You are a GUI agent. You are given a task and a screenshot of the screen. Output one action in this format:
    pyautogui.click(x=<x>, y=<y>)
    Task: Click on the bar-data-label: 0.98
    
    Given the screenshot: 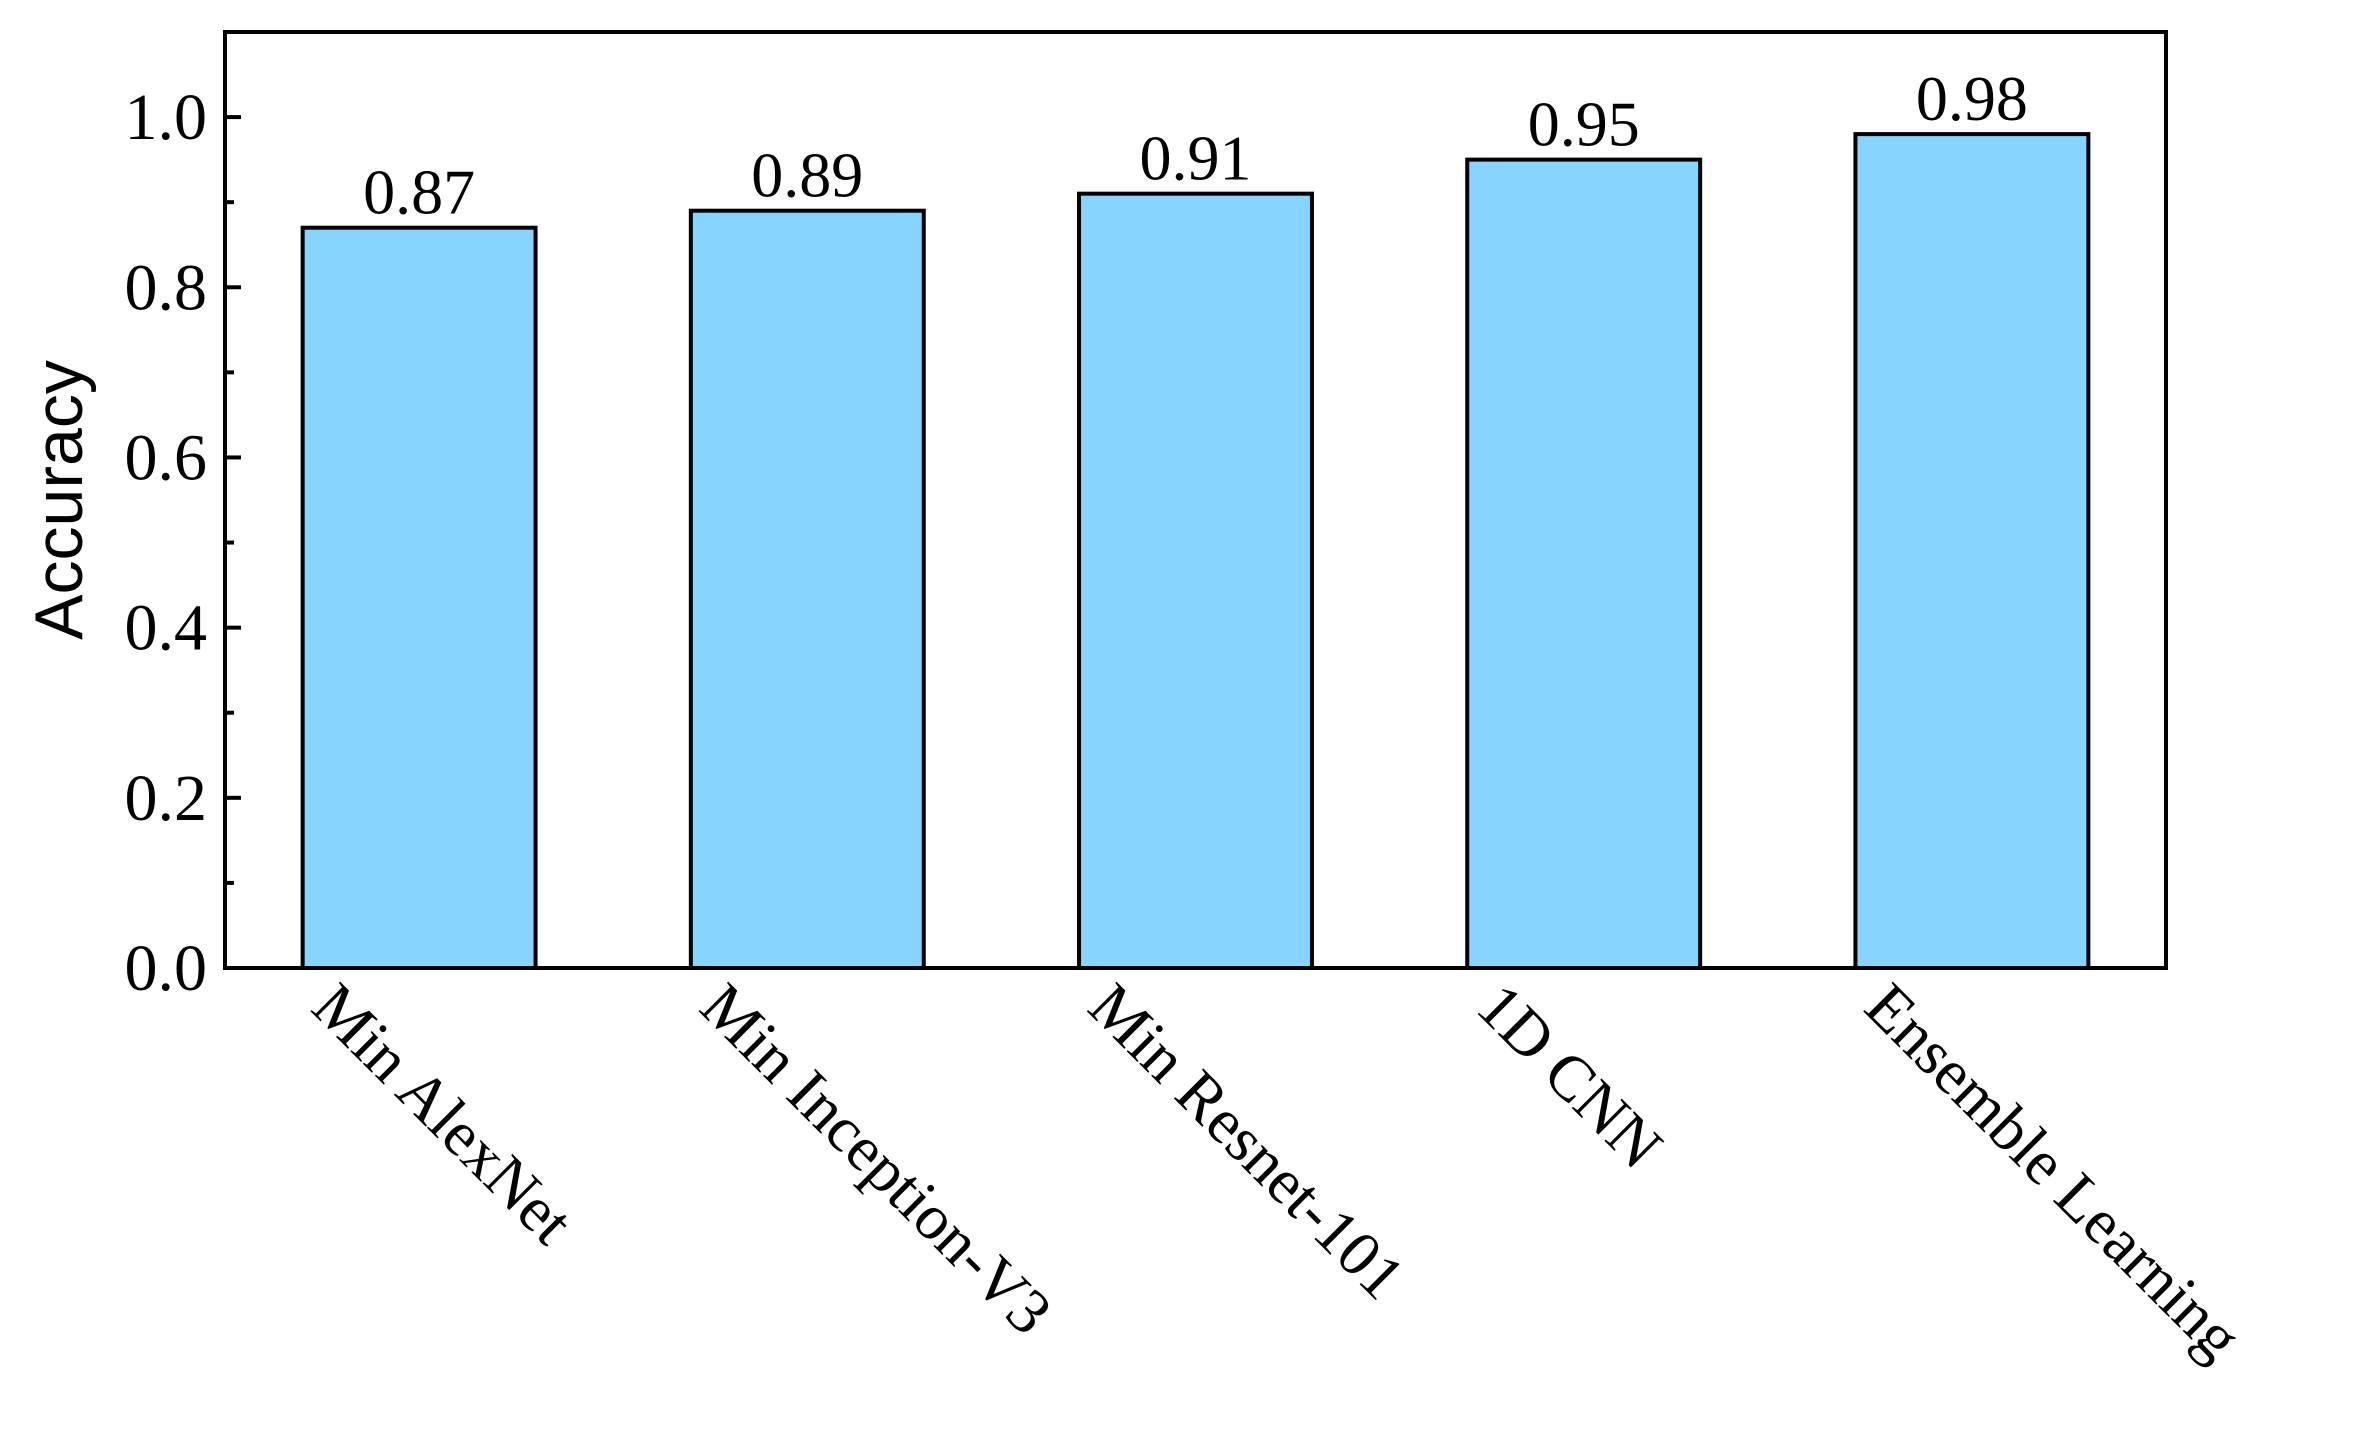 What is the action you would take?
    pyautogui.click(x=1972, y=98)
    